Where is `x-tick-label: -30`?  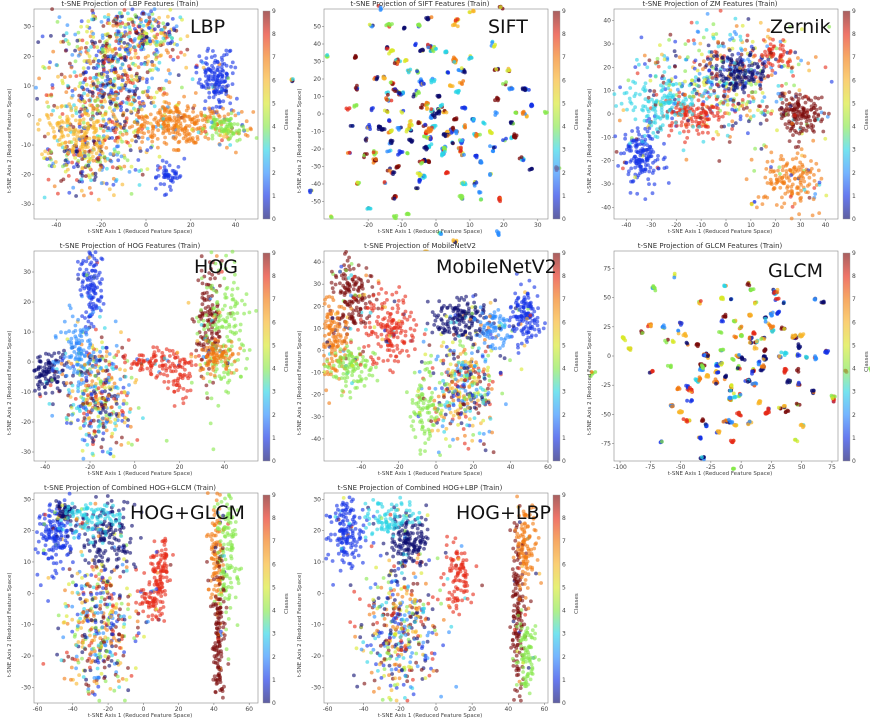
x-tick-label: -30 is located at coordinates (651, 225).